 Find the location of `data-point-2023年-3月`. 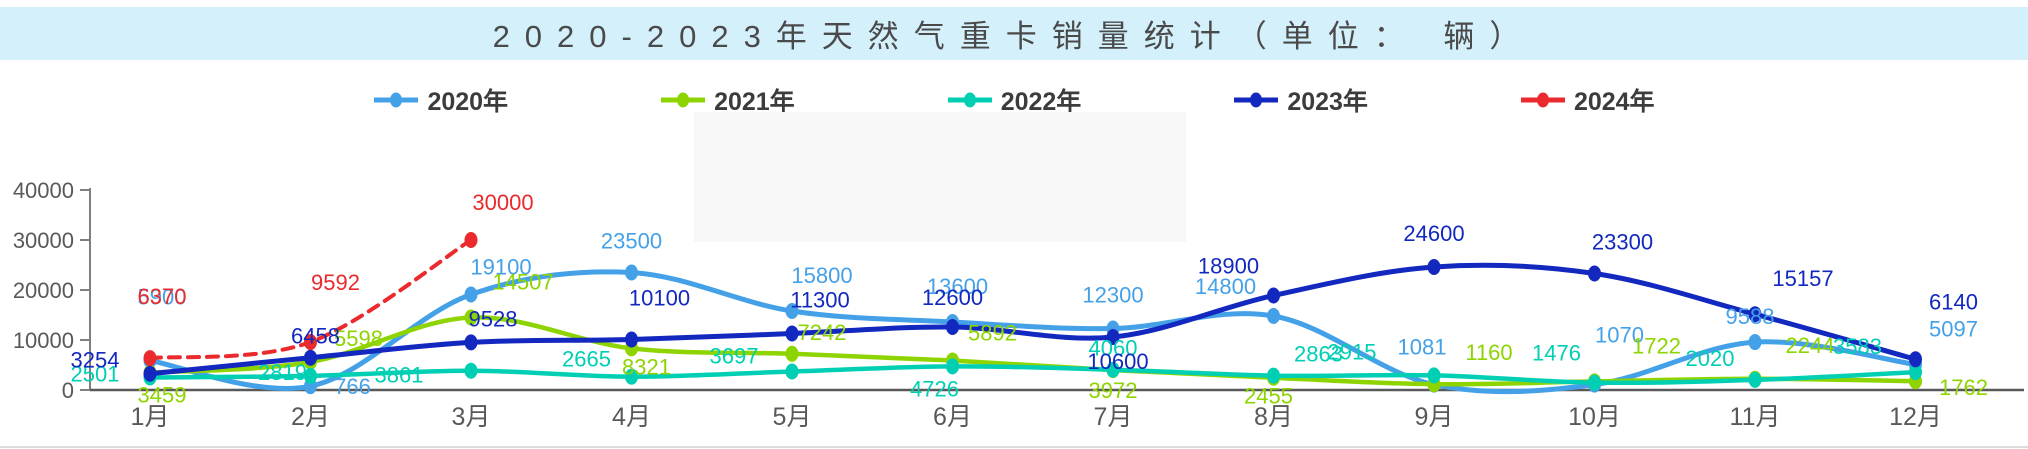

data-point-2023年-3月 is located at coordinates (471, 342).